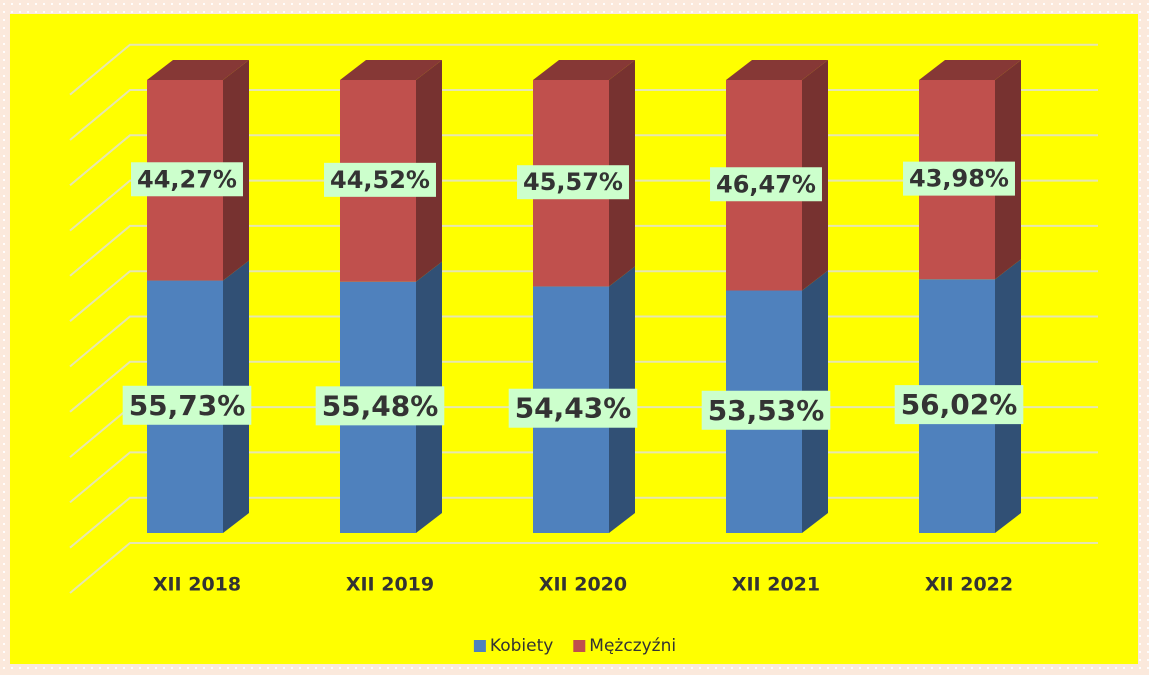 The width and height of the screenshot is (1149, 675). I want to click on legend: Kobiety Mężczyźni, so click(574, 646).